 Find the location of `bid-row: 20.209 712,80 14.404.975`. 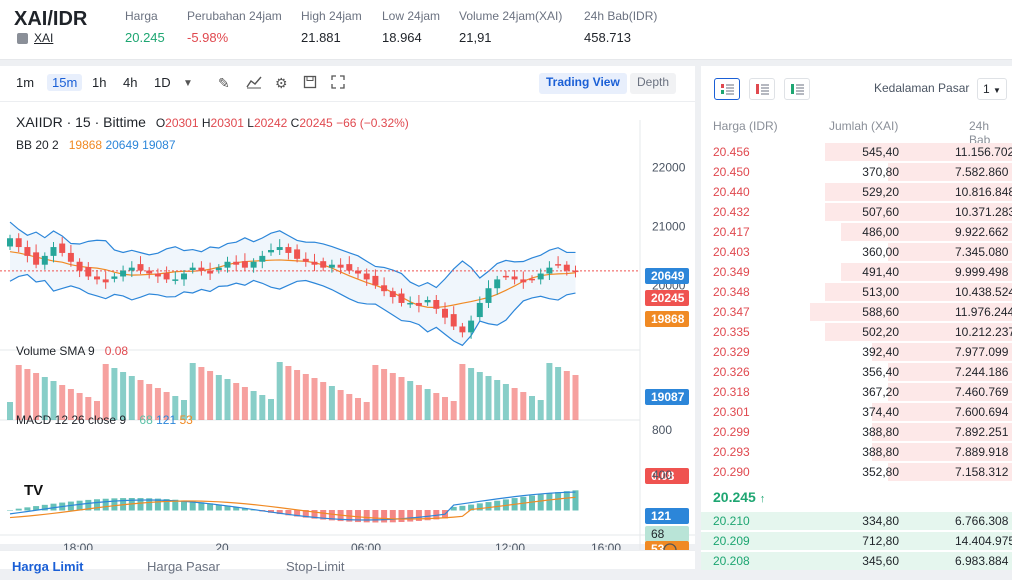

bid-row: 20.209 712,80 14.404.975 is located at coordinates (856, 541).